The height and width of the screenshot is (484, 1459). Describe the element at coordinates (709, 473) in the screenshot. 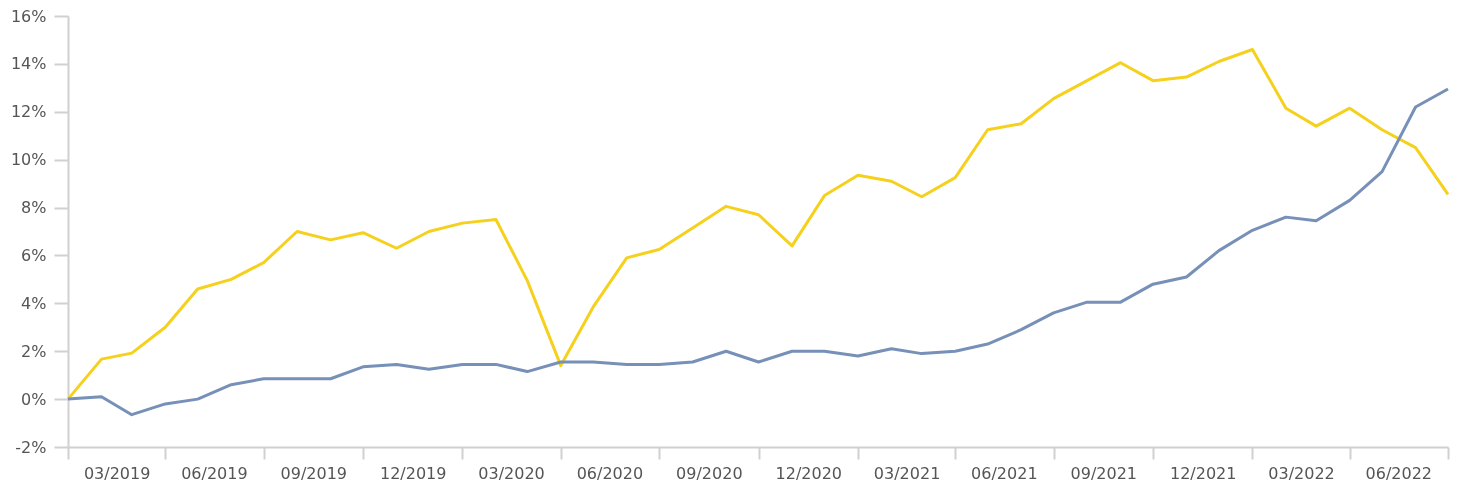

I see `x-tick-label: 09/2020` at that location.